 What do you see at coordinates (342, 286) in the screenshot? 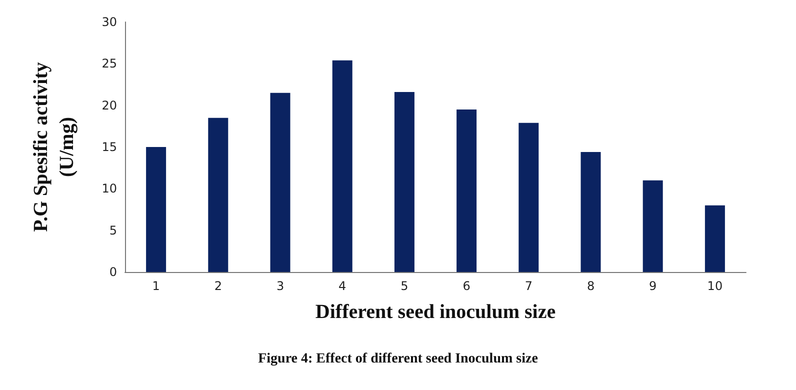
I see `x-tick-label: 4` at bounding box center [342, 286].